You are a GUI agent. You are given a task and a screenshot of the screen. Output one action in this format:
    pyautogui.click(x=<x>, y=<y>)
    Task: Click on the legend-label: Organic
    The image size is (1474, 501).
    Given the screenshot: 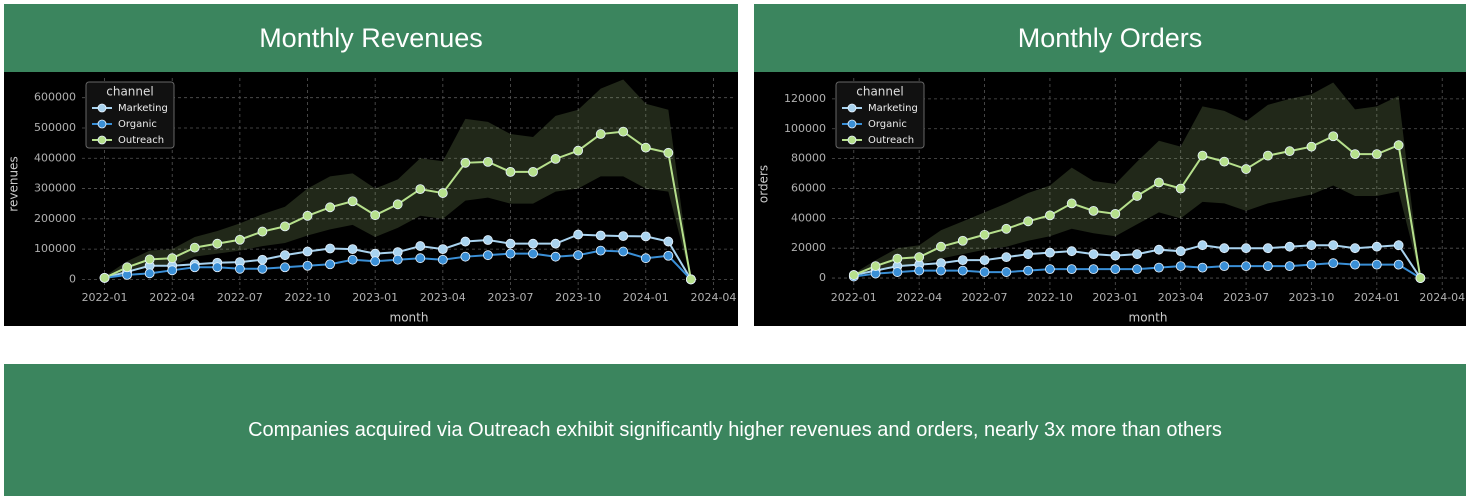 What is the action you would take?
    pyautogui.click(x=887, y=124)
    